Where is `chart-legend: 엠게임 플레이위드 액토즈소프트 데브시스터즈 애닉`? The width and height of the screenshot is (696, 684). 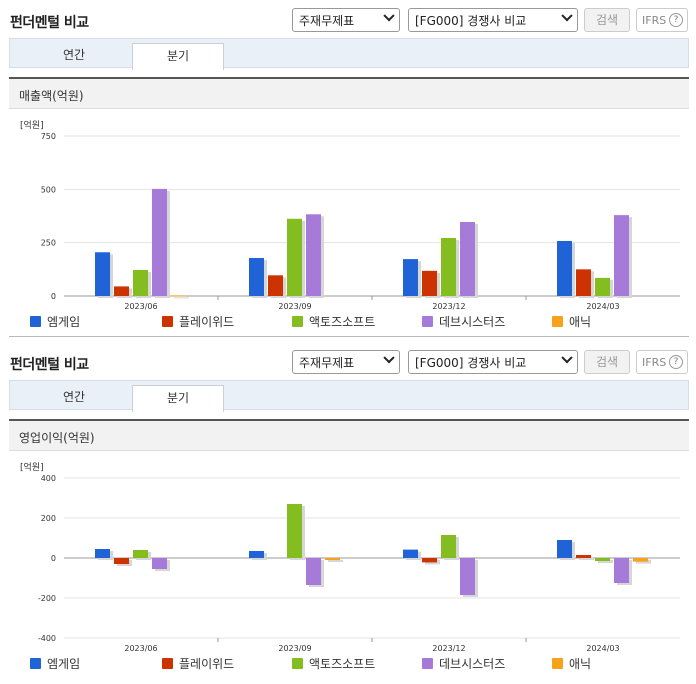
chart-legend: 엠게임 플레이위드 액토즈소프트 데브시스터즈 애닉 is located at coordinates (355, 663).